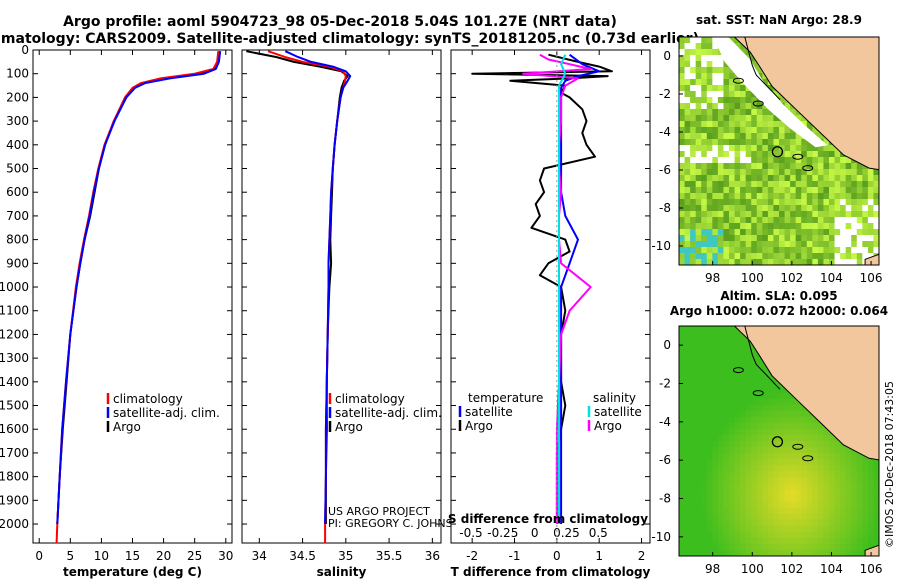 The height and width of the screenshot is (580, 900). I want to click on y-tick-label: 1300, so click(14, 358).